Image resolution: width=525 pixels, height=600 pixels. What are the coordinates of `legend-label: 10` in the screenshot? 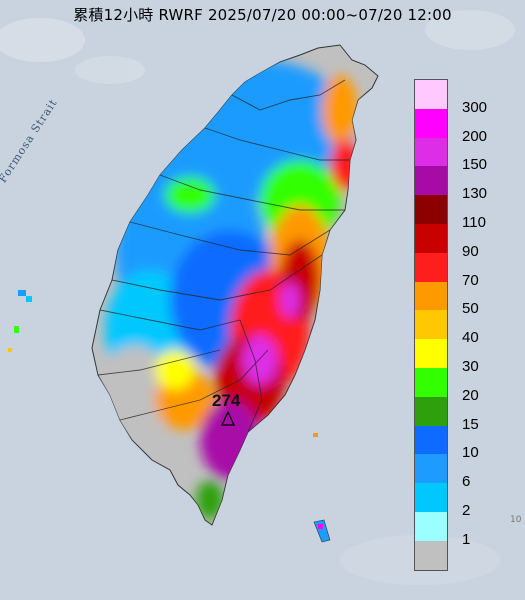 It's located at (470, 453).